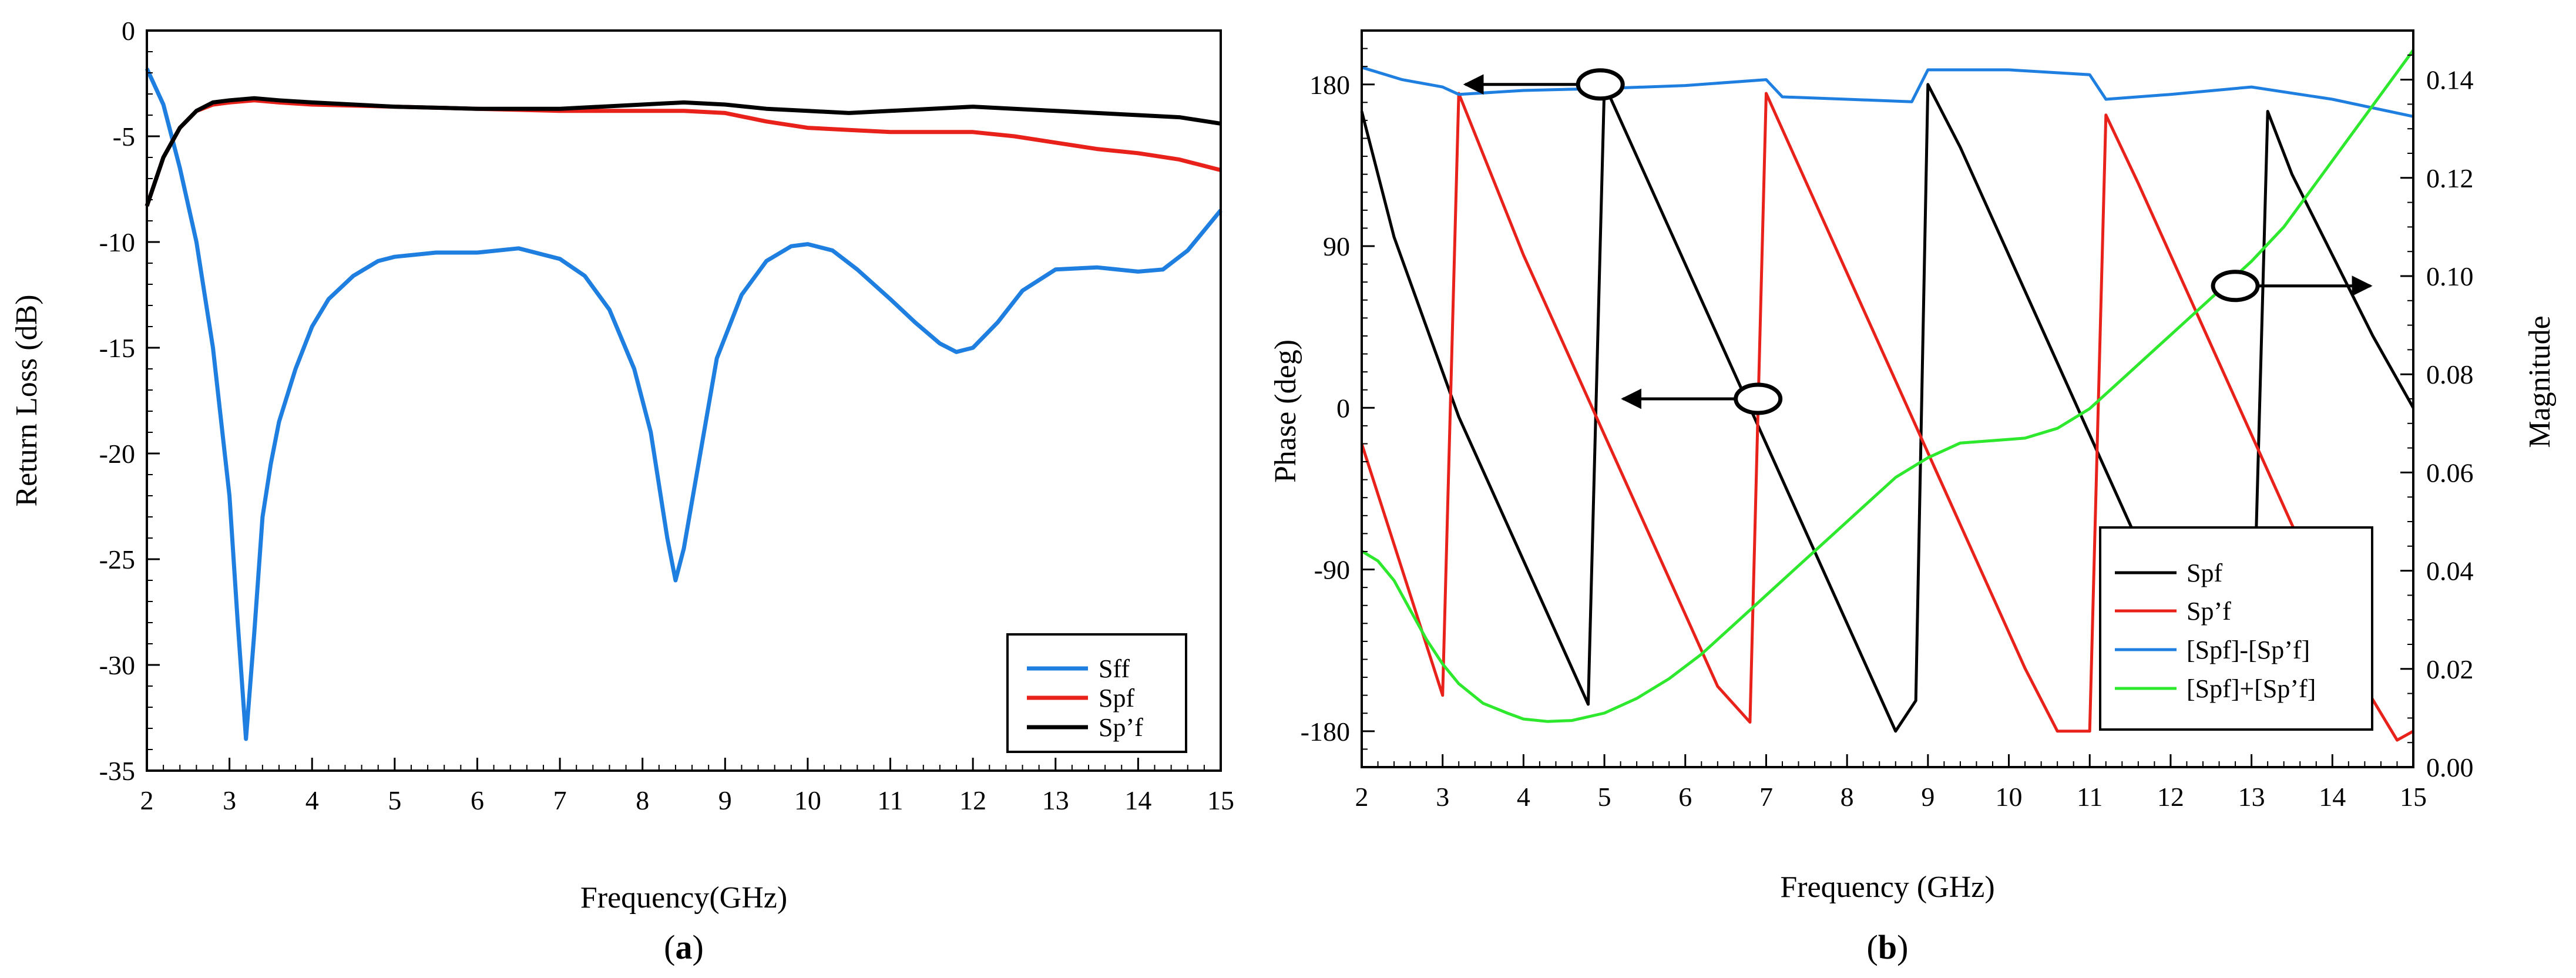  Describe the element at coordinates (1114, 668) in the screenshot. I see `legend-label-sff: Sff` at that location.